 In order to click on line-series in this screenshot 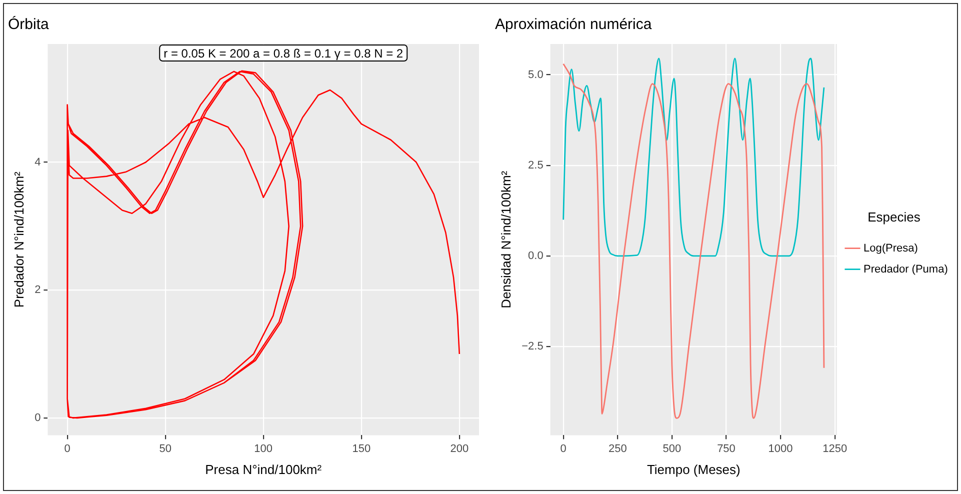, I will do `click(693, 157)`.